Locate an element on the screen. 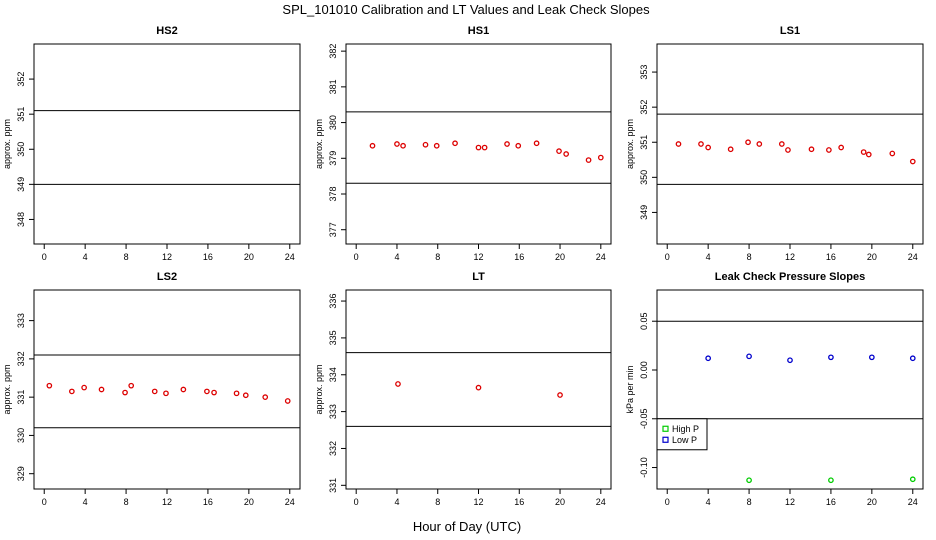  y-tick-label: -0.05 is located at coordinates (644, 419).